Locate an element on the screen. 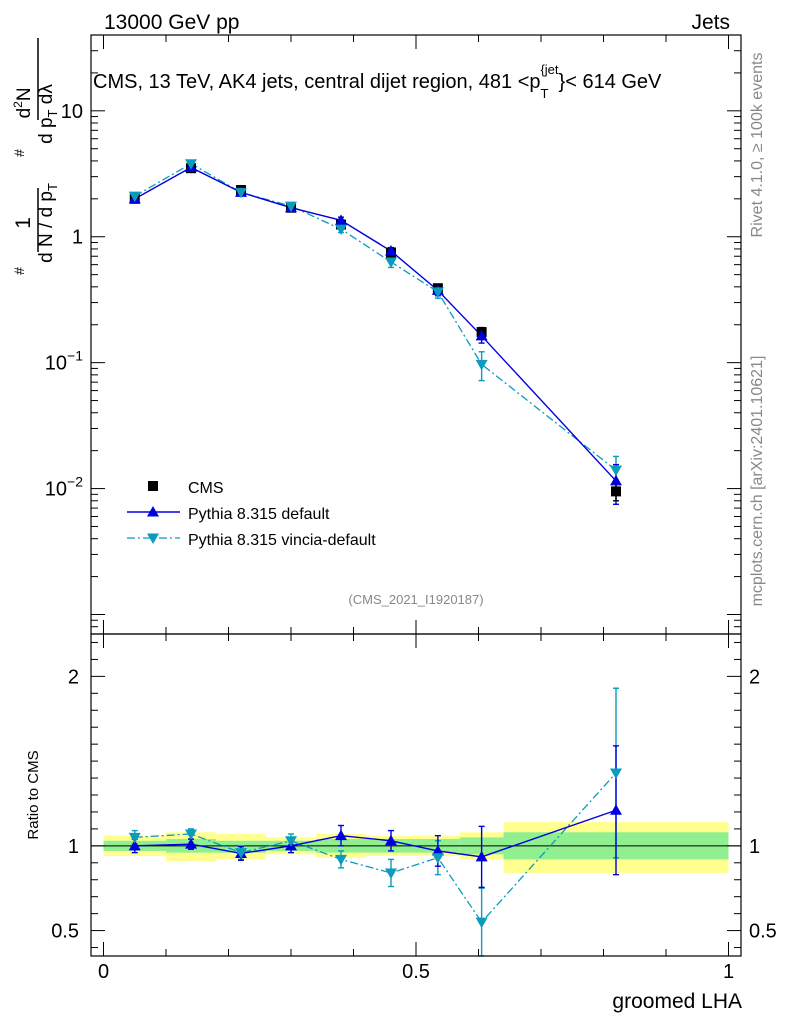 This screenshot has height=1024, width=786. main-y-axis-label: # 1 d N / d pT # d2N d pT dλ is located at coordinates (34, 156).